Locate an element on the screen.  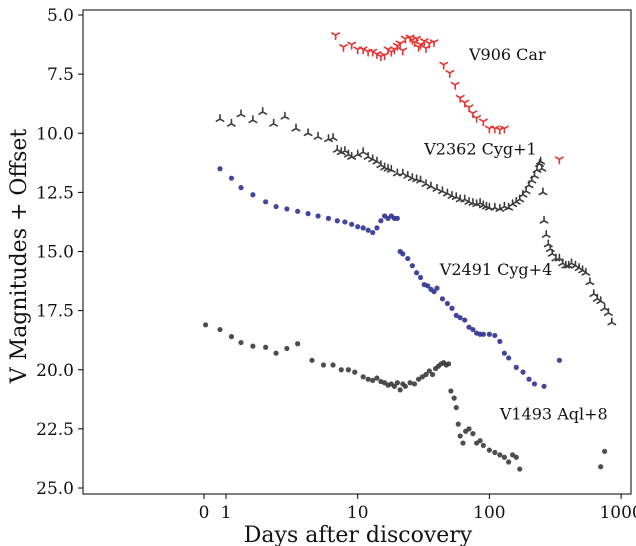
y-tick-label: 22.5 is located at coordinates (55, 430).